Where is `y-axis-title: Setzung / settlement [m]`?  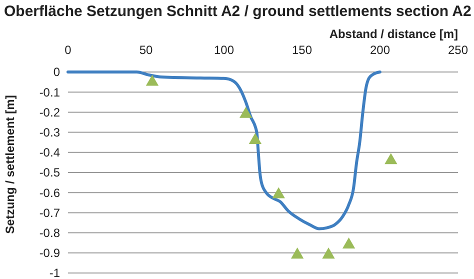
y-axis-title: Setzung / settlement [m] is located at coordinates (10, 164).